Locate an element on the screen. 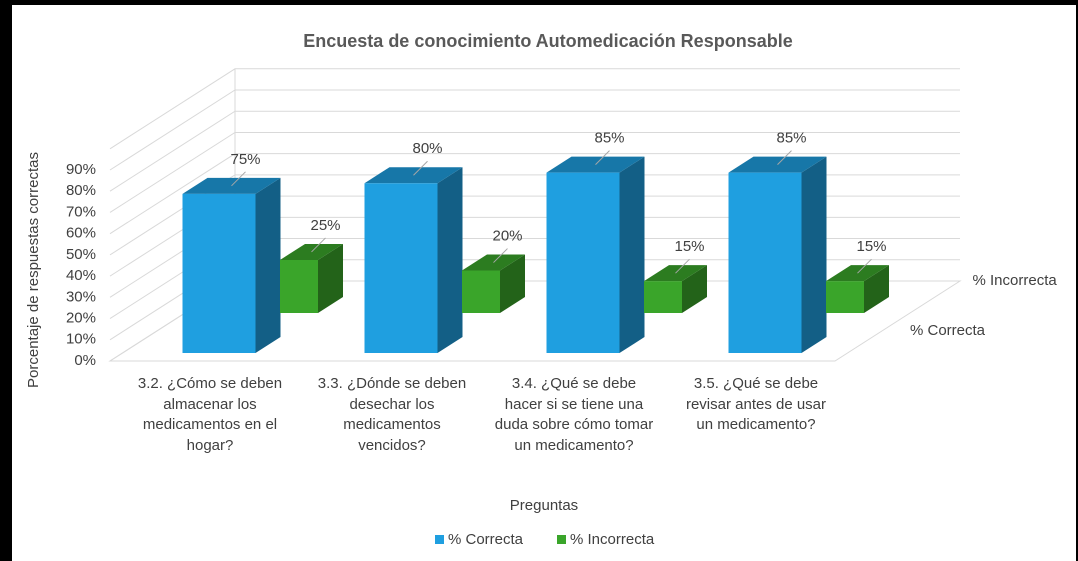 This screenshot has width=1078, height=561. bar-top is located at coordinates (311, 251).